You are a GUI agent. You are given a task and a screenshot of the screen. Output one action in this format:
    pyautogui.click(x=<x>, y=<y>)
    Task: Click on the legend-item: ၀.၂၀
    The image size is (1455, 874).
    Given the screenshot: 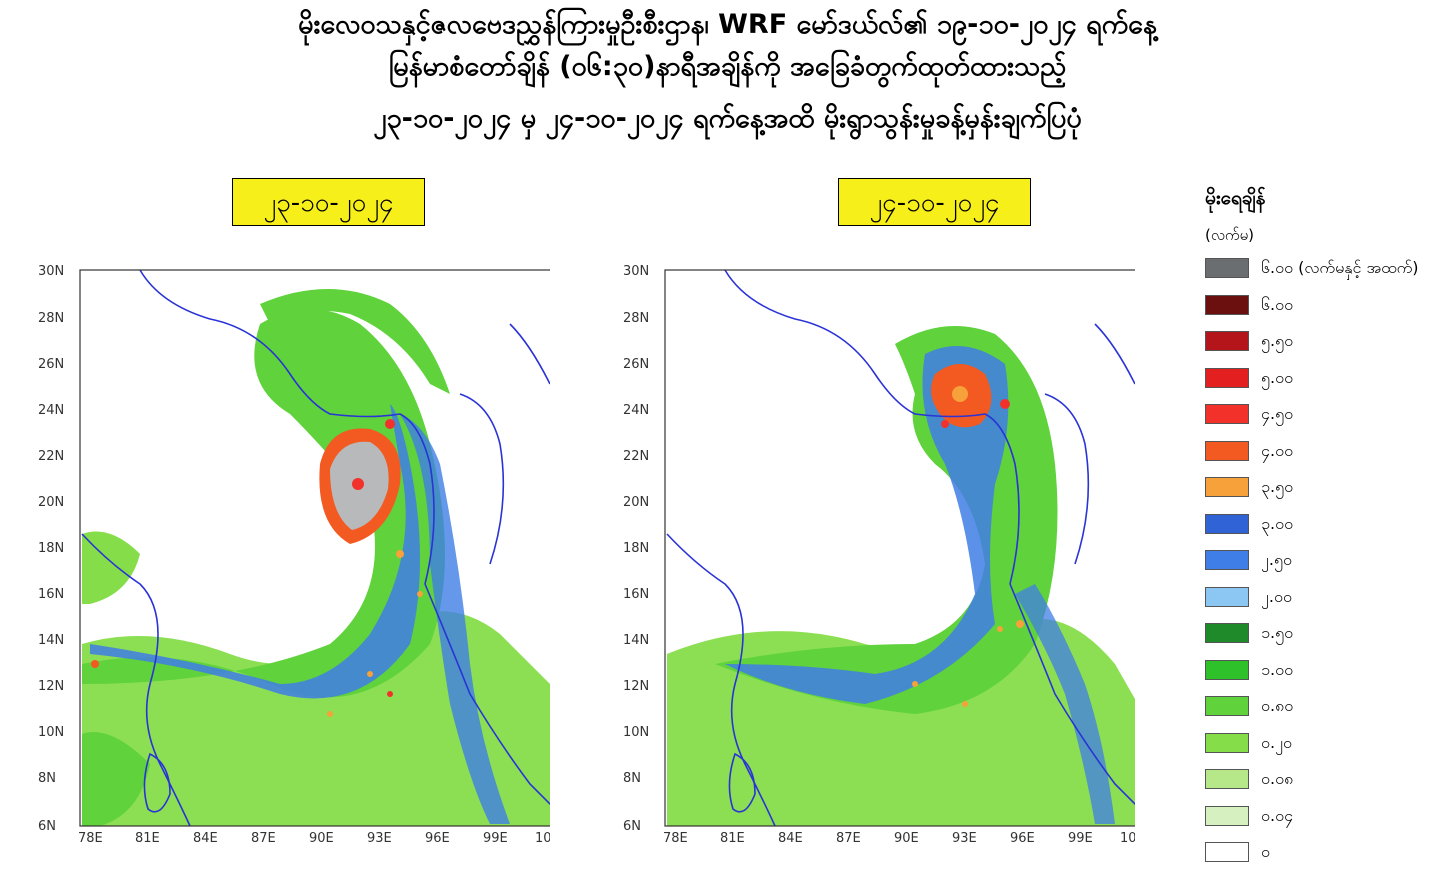 What is the action you would take?
    pyautogui.click(x=1327, y=743)
    